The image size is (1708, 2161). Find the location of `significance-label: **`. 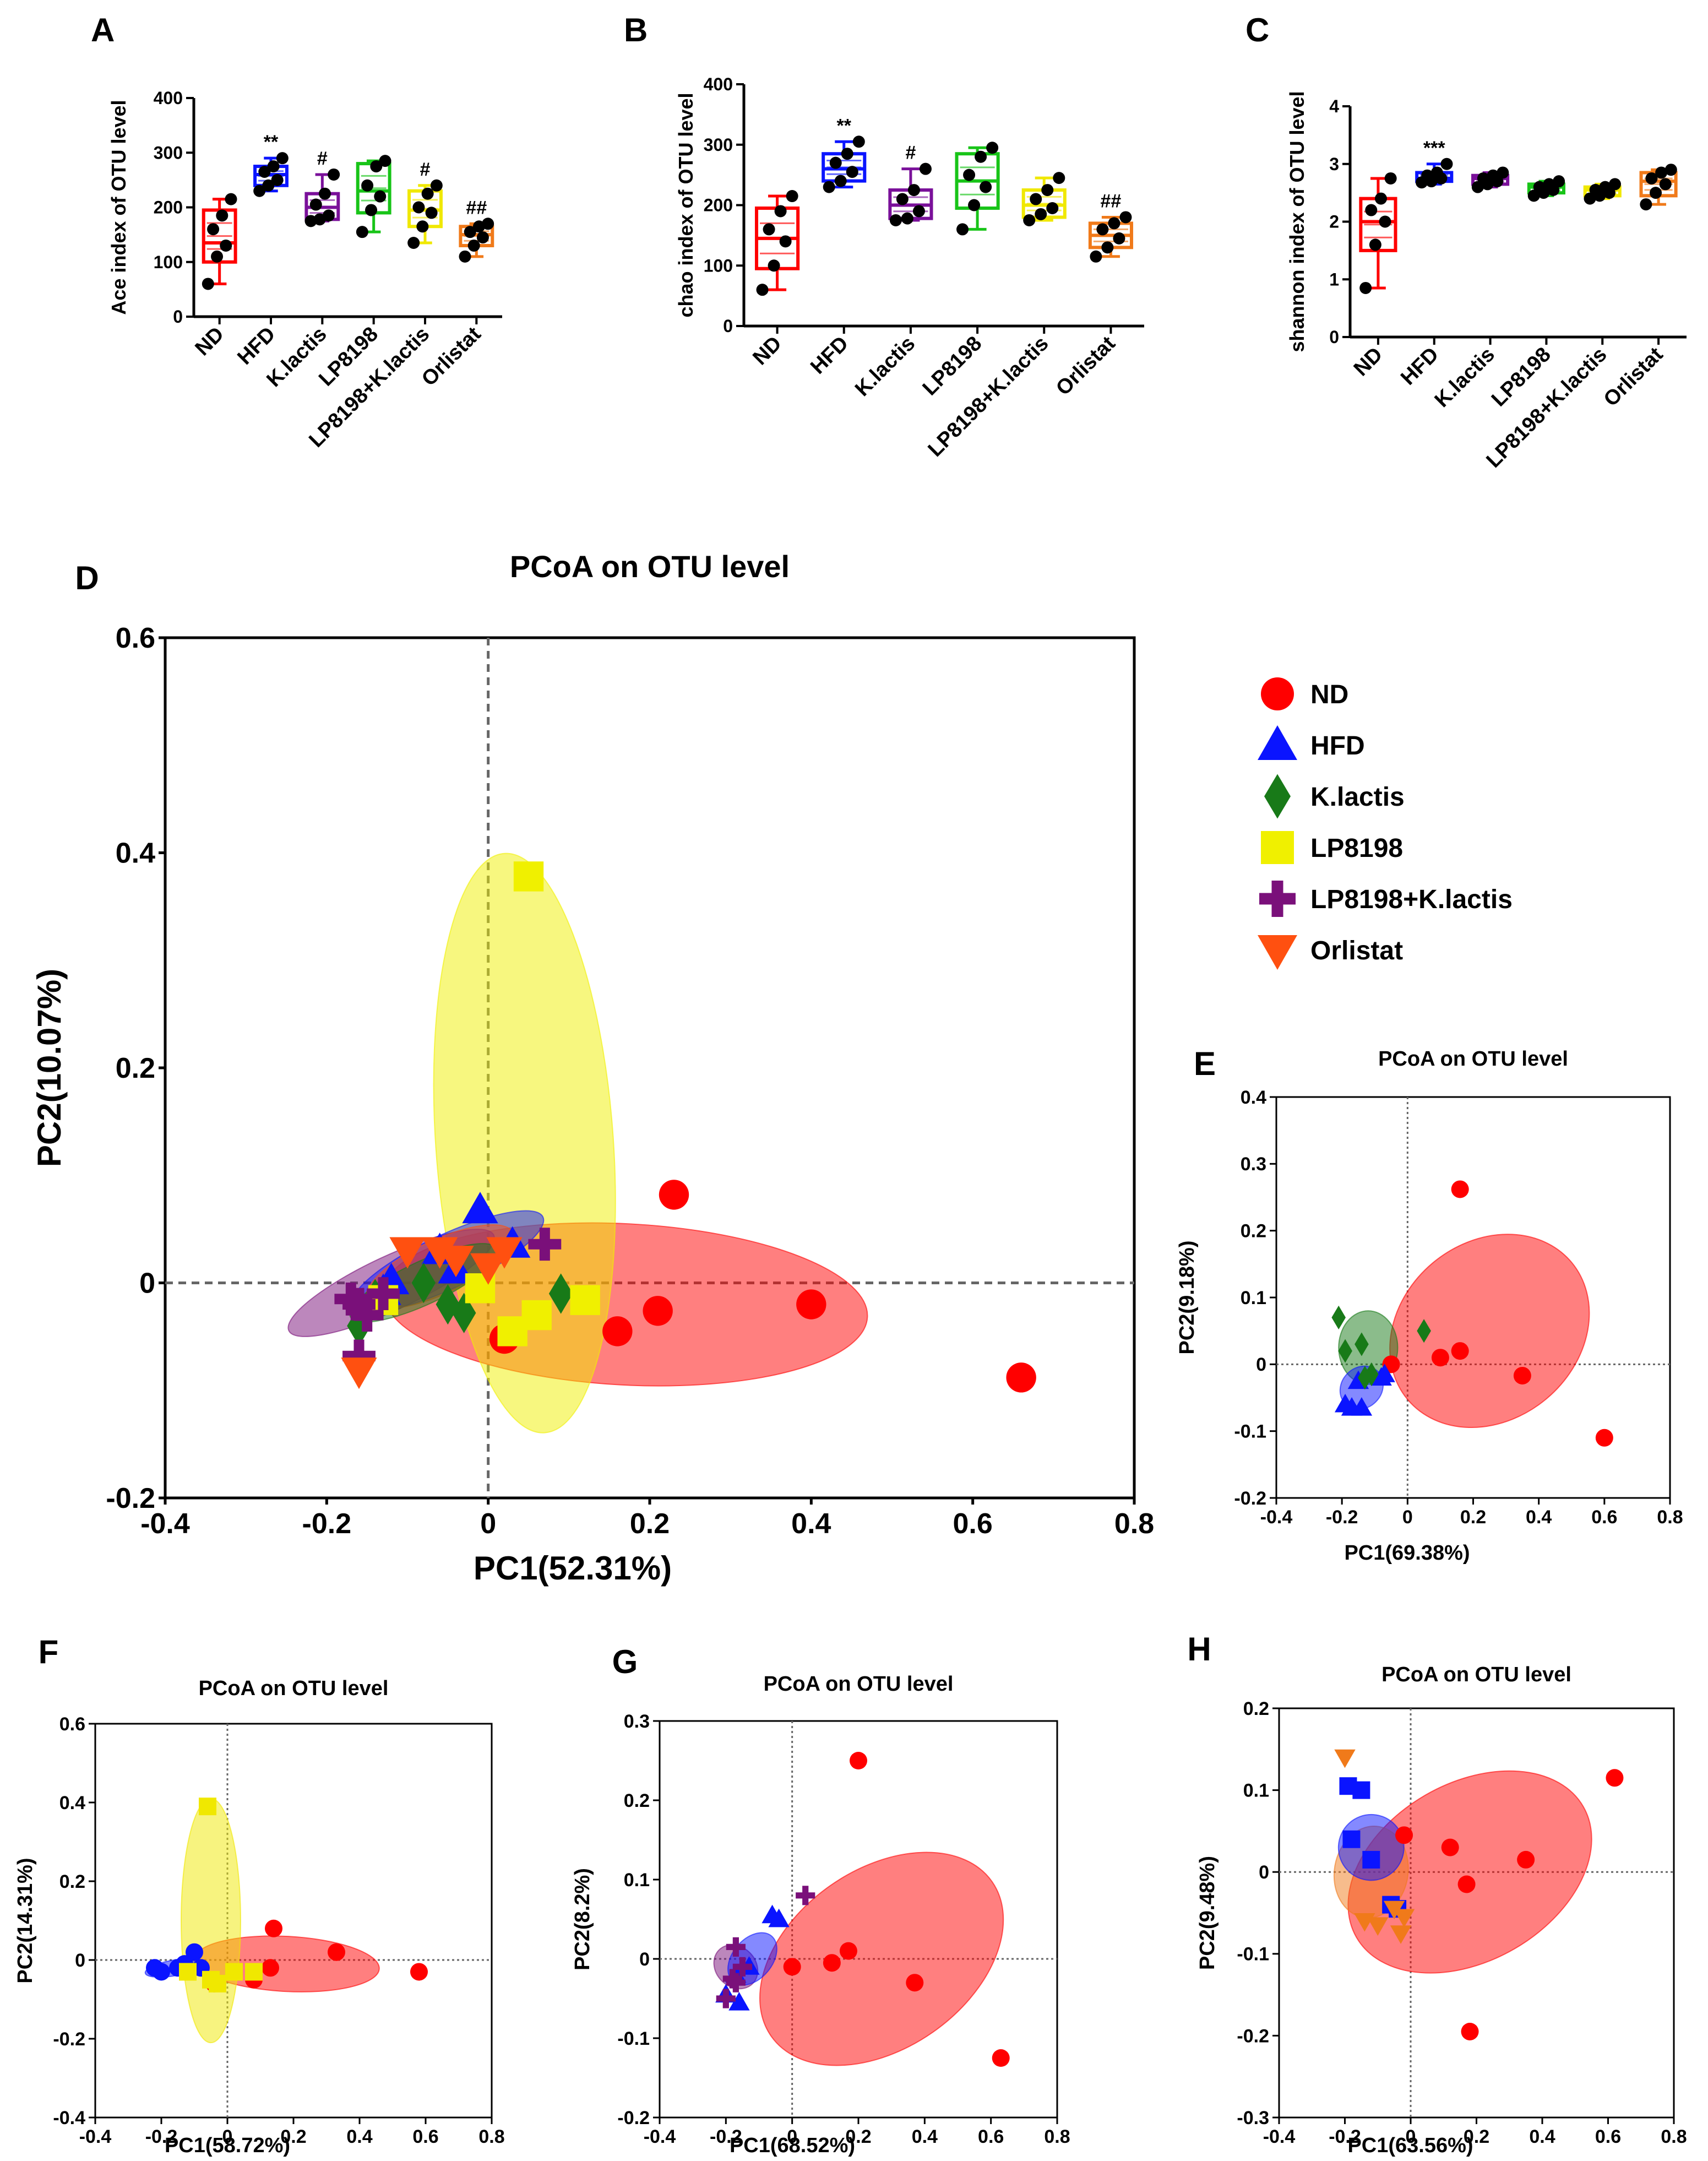

significance-label: ** is located at coordinates (844, 125).